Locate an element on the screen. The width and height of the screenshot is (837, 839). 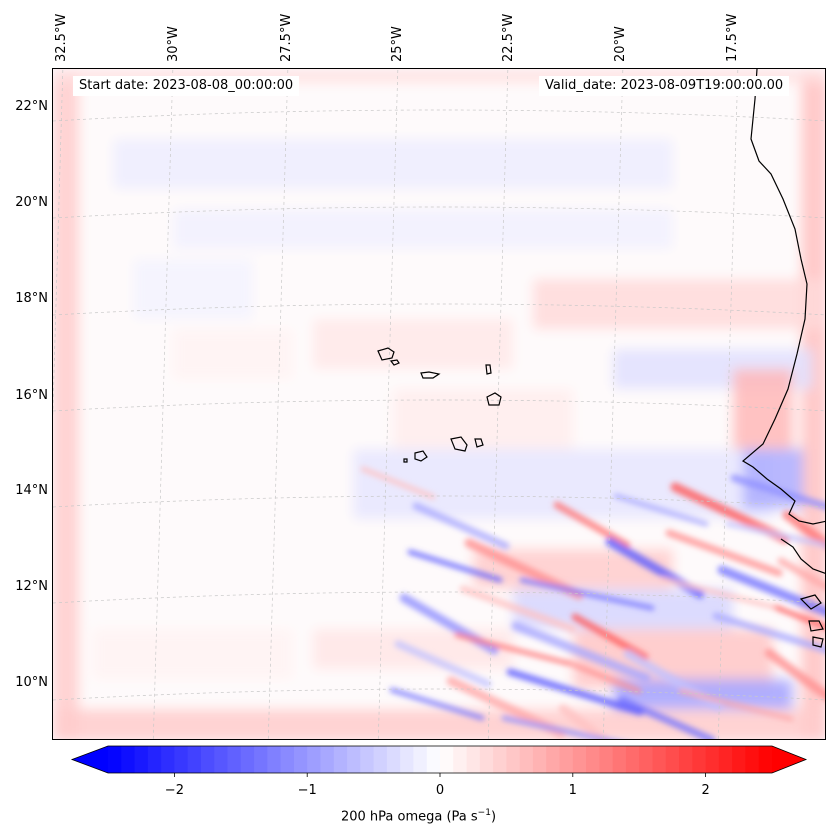
colorbar-outline is located at coordinates (439, 759).